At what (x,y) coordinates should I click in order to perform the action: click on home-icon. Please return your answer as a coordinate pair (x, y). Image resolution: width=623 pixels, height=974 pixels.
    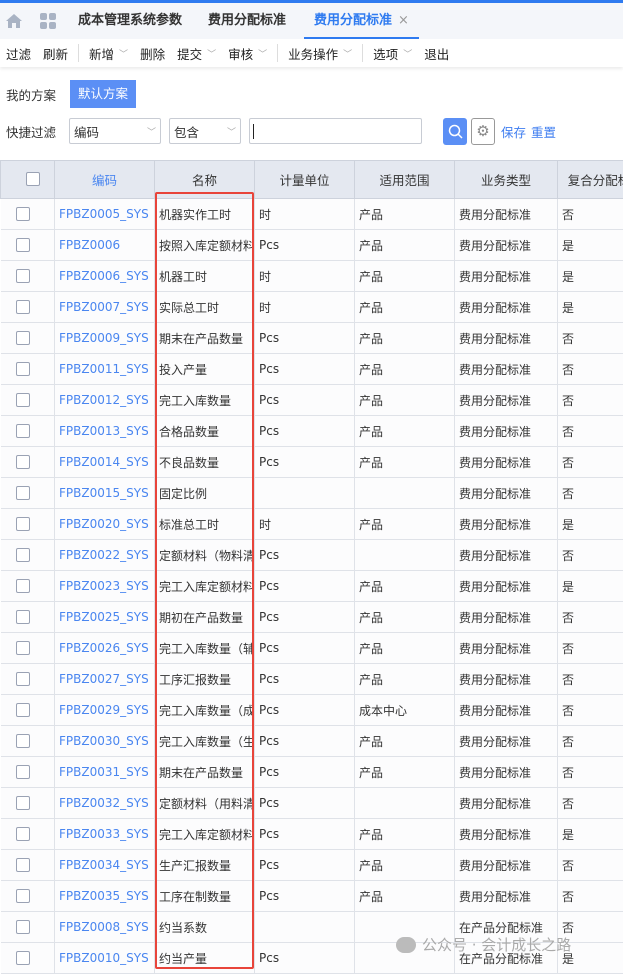
    Looking at the image, I should click on (14, 21).